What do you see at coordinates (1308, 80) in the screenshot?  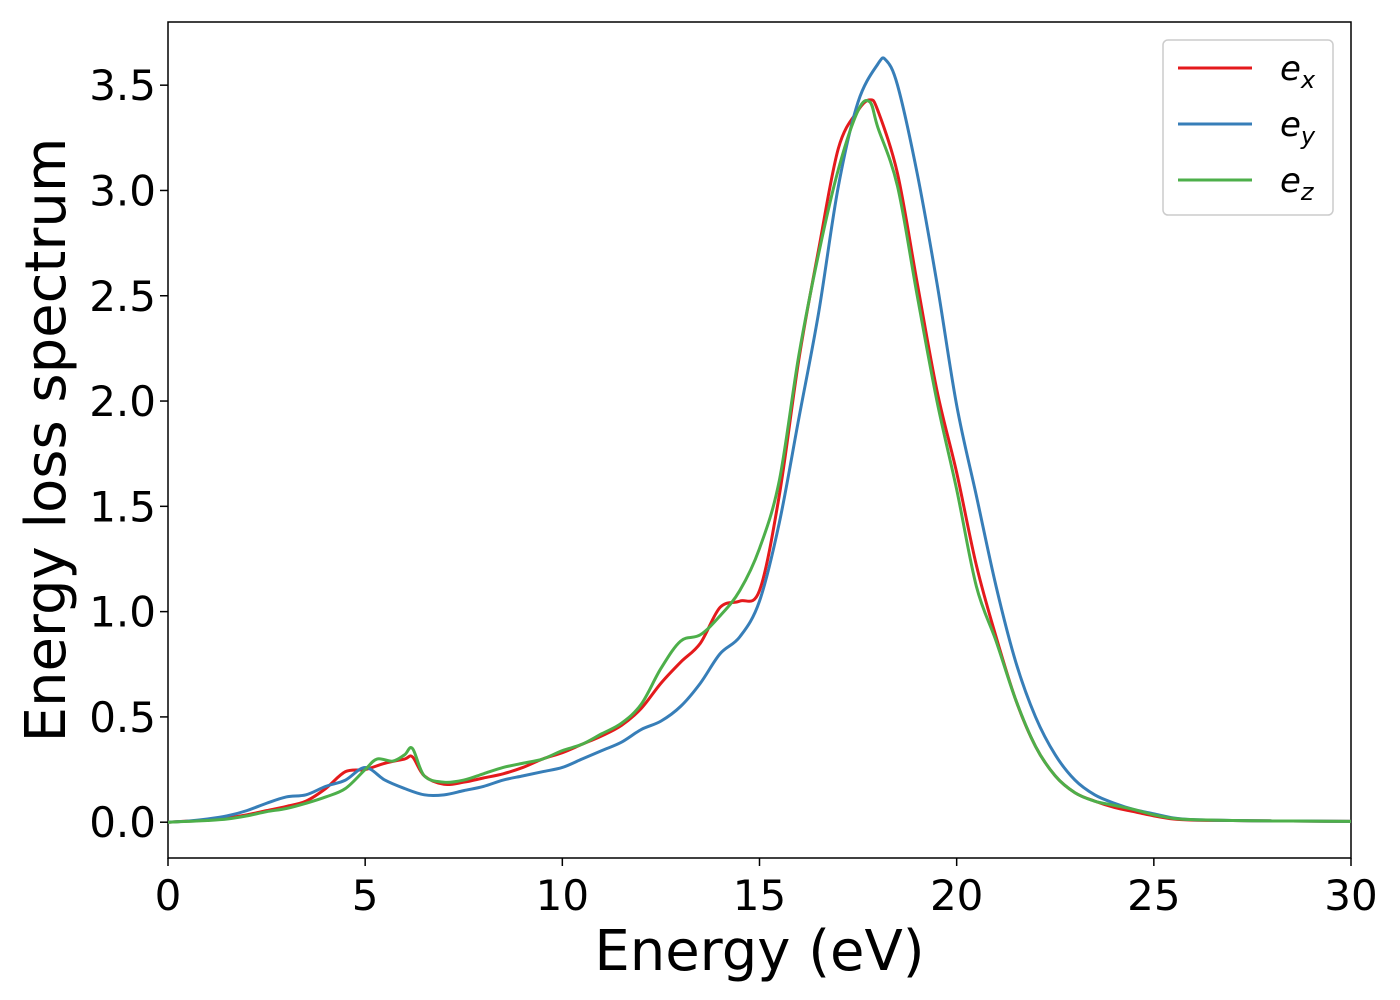 I see `legend-label-subscript: x` at bounding box center [1308, 80].